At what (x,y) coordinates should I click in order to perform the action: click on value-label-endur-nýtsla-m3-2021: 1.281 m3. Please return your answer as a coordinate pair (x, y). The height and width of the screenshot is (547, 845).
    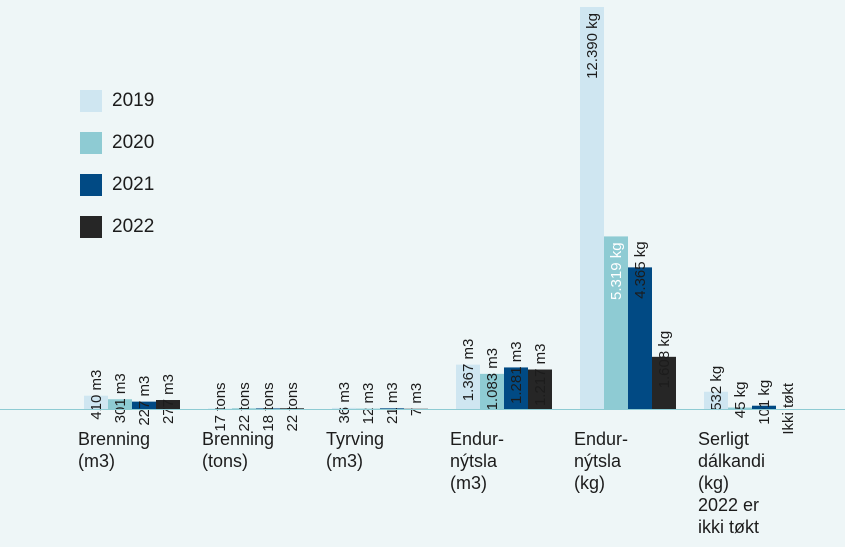
    Looking at the image, I should click on (516, 372).